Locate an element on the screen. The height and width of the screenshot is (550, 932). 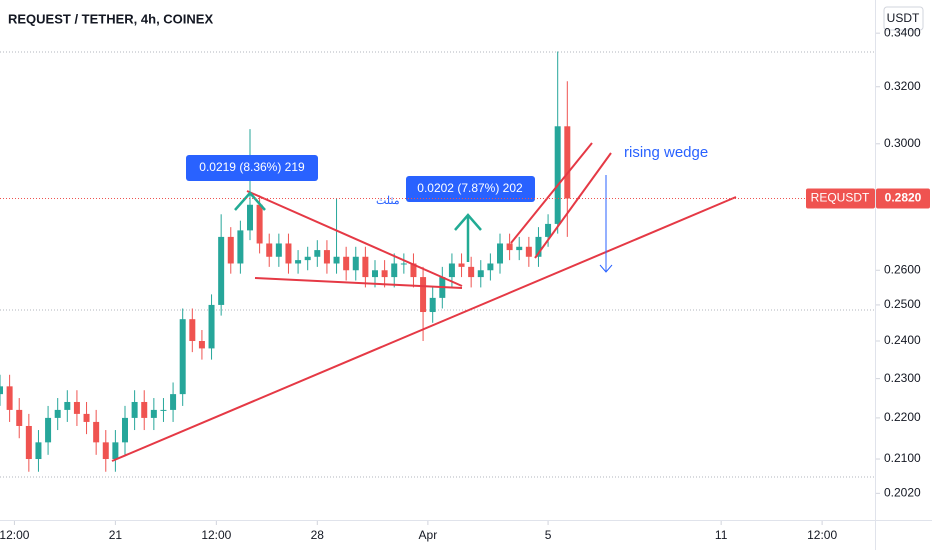
x-tick-label: 11 is located at coordinates (721, 535).